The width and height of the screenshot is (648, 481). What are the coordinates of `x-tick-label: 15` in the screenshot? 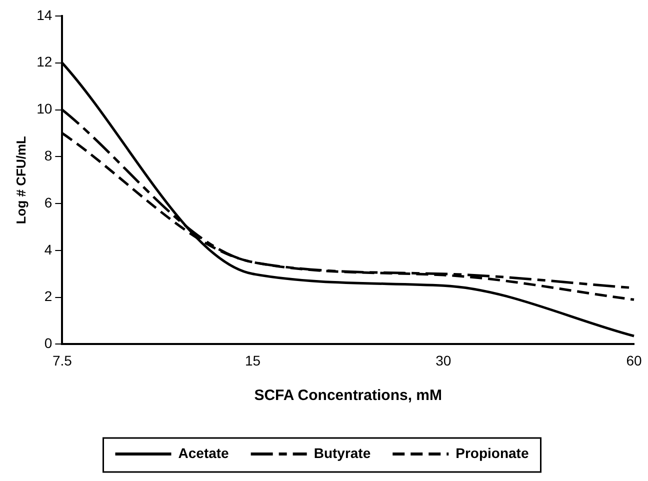 It's located at (252, 360).